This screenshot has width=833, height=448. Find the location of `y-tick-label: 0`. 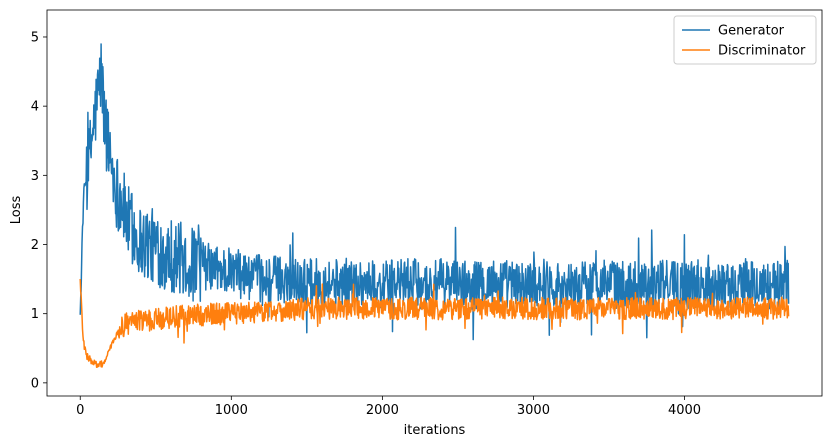

y-tick-label: 0 is located at coordinates (35, 383).